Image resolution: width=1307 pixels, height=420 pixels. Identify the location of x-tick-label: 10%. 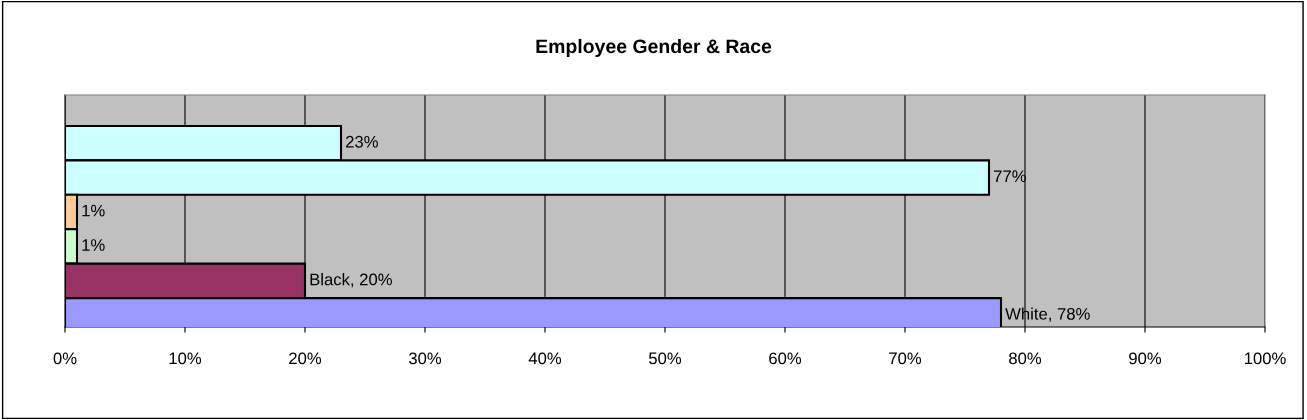
(185, 358).